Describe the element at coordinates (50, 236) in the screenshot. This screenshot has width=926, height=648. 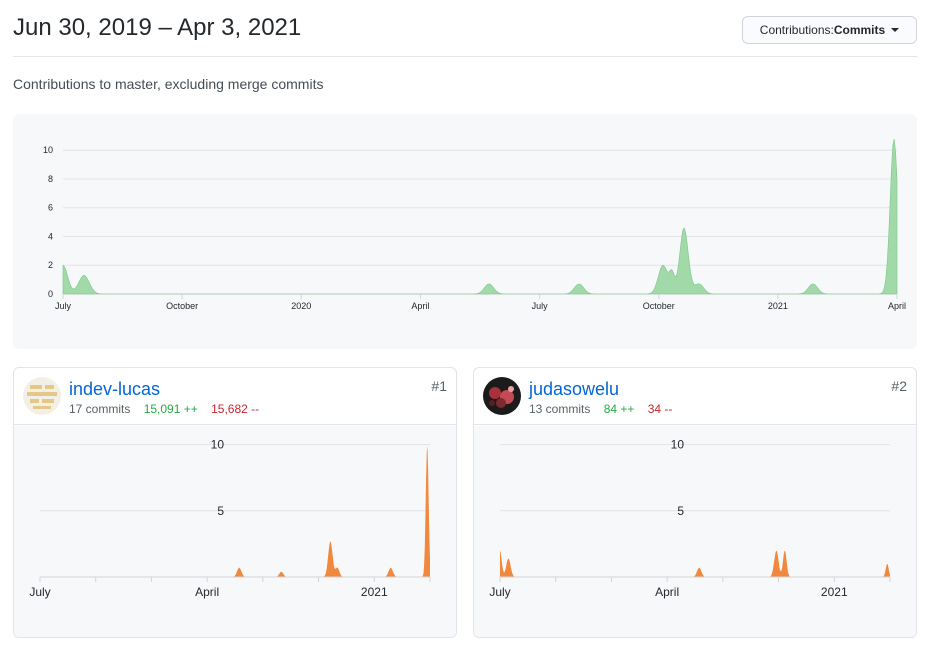
I see `y-tick-label: 4` at that location.